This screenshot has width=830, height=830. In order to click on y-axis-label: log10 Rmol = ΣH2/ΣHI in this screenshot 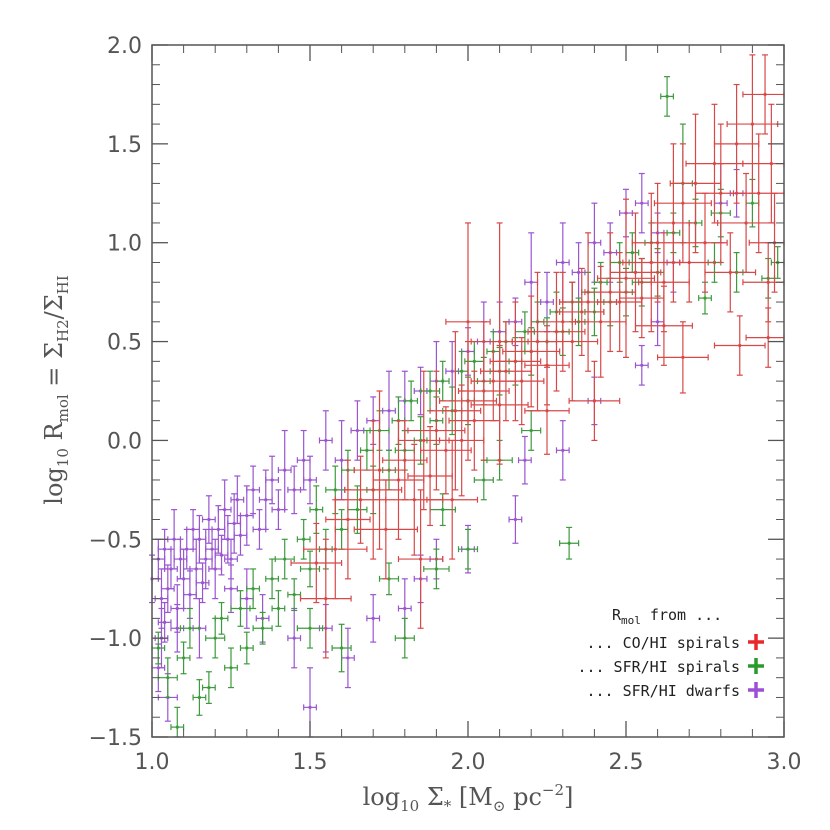, I will do `click(56, 389)`.